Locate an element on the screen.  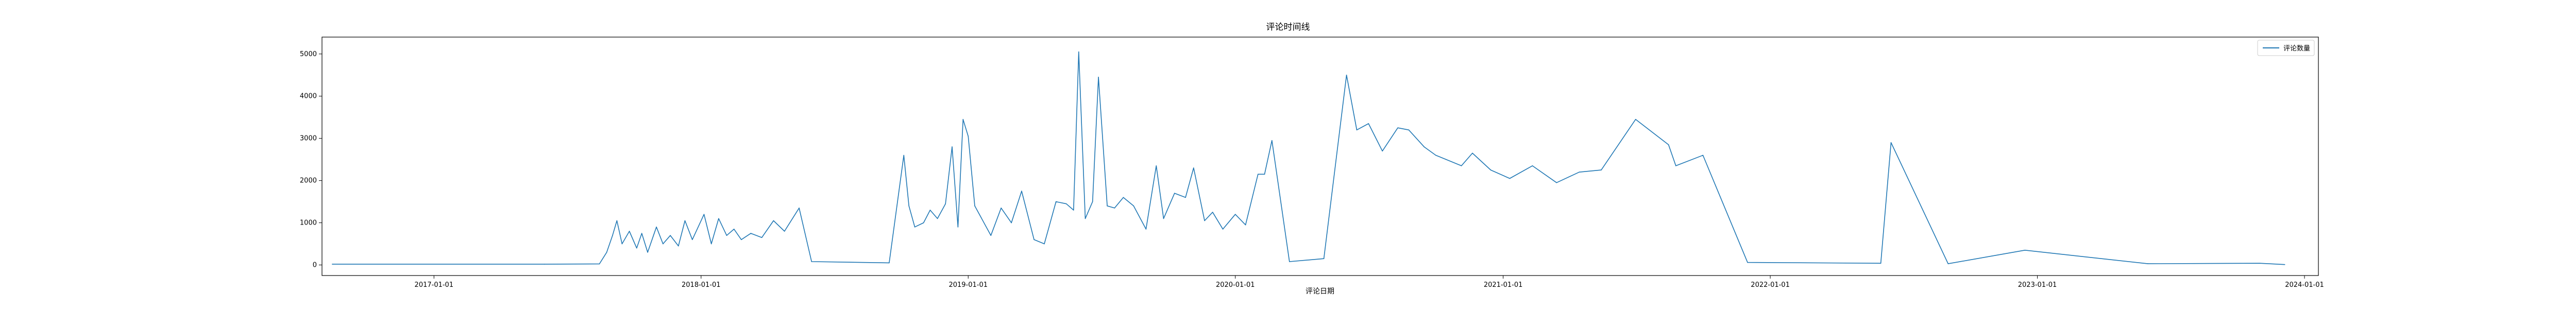
legend-box is located at coordinates (2286, 48).